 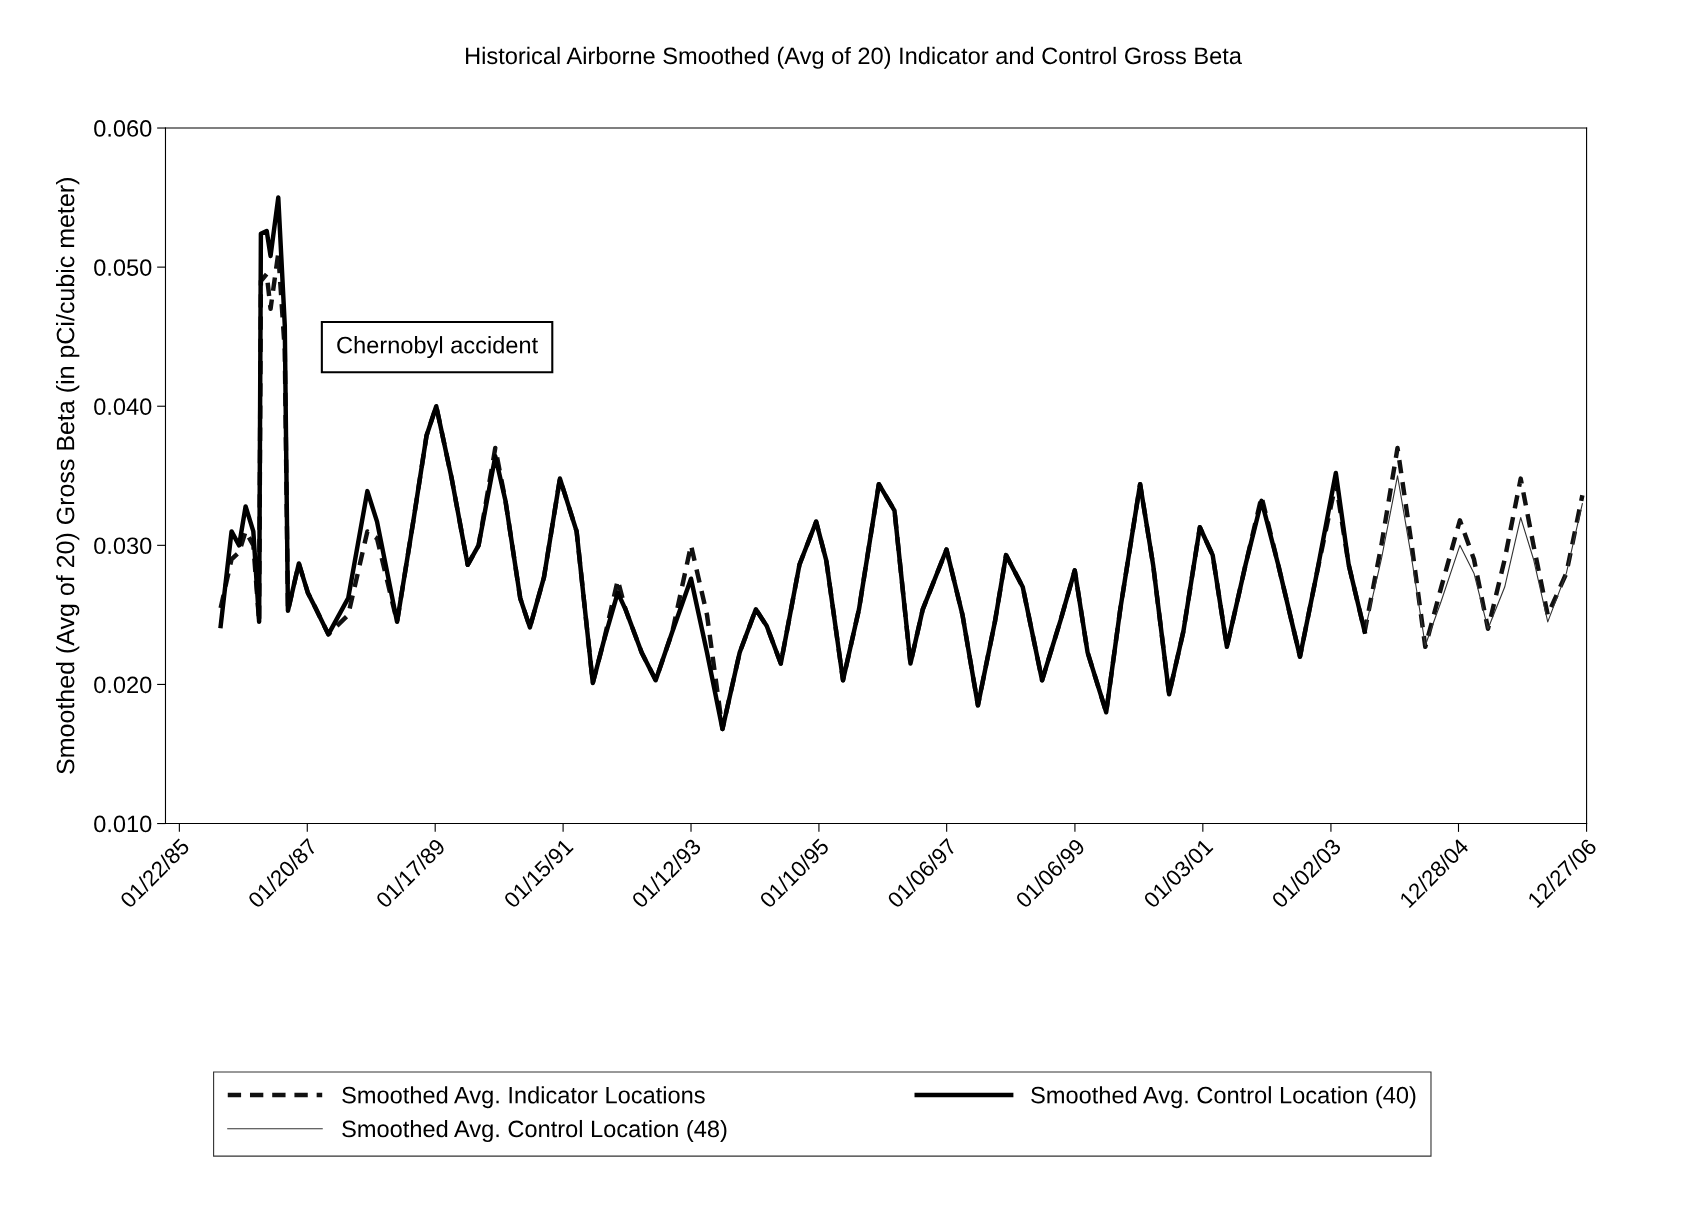 I want to click on legend-label: Smoothed Avg. Control Location (40), so click(x=1223, y=1097).